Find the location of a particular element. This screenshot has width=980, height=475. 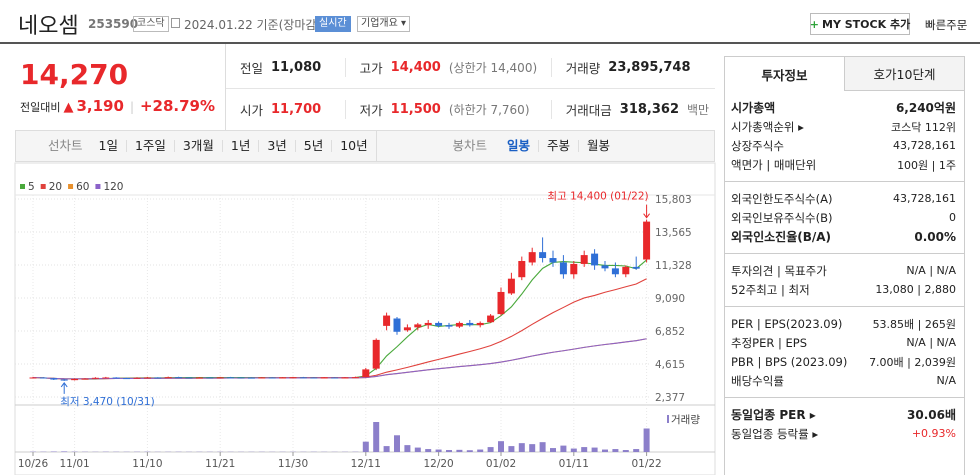

invest-label: 외국인소진율(B/A) is located at coordinates (781, 237).